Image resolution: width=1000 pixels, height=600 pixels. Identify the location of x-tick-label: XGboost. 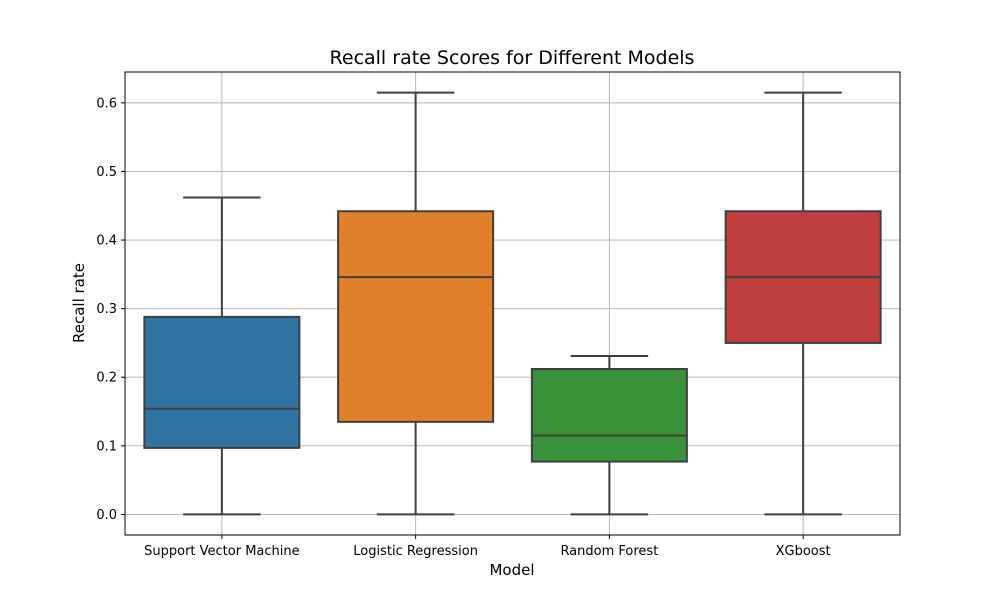
(803, 551).